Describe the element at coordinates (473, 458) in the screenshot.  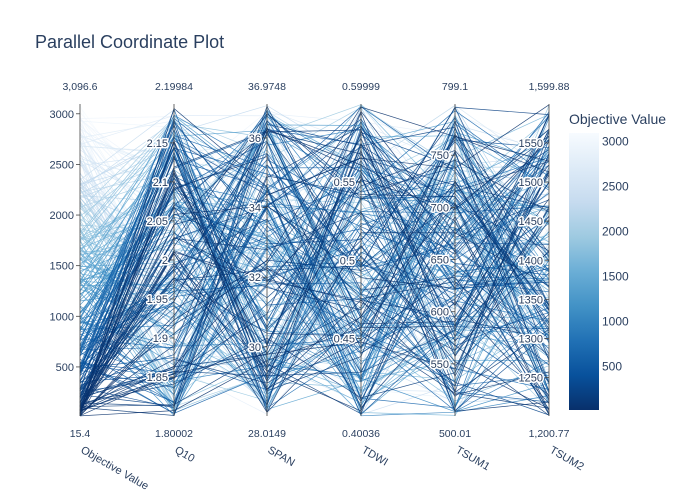
I see `axis-title: TSUM1` at that location.